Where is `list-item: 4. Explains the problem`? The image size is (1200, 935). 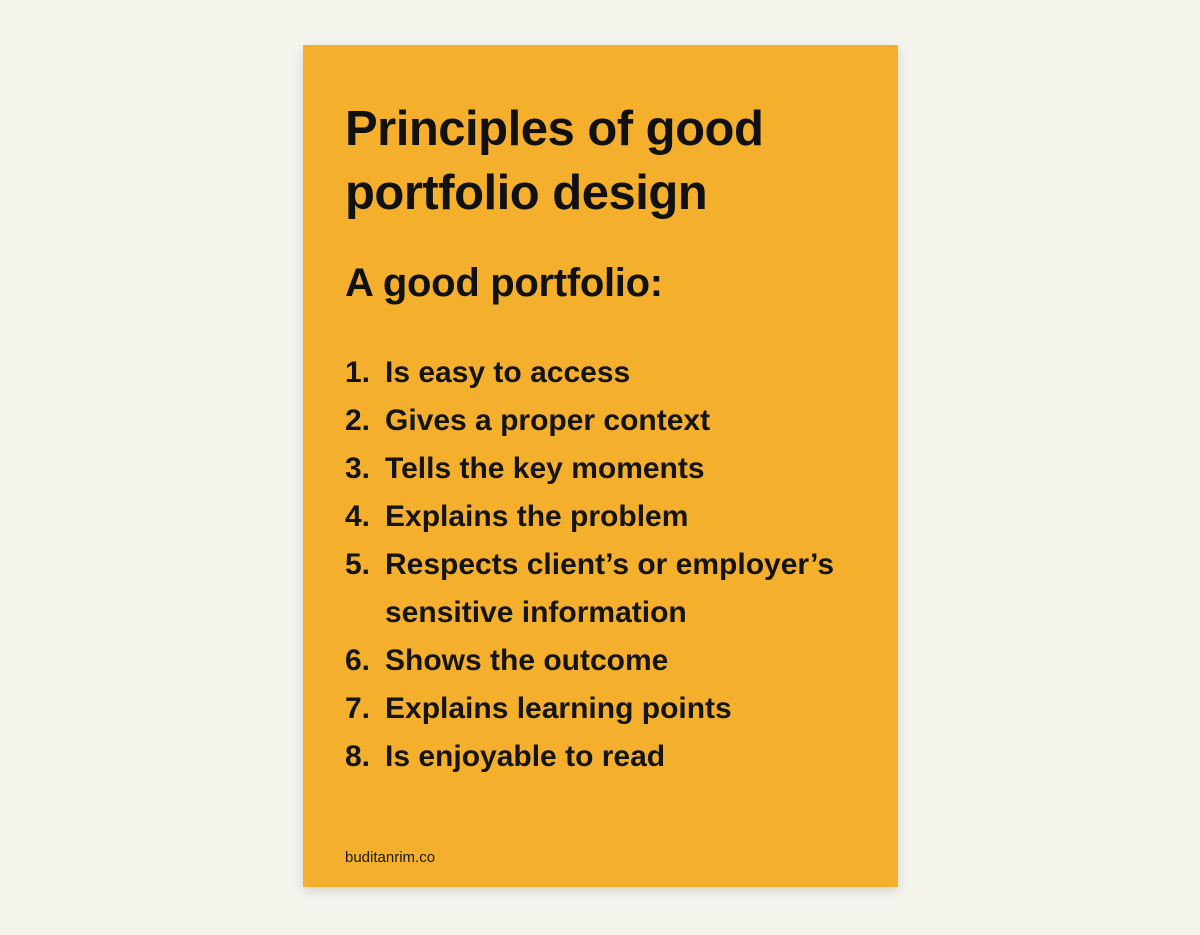
list-item: 4. Explains the problem is located at coordinates (615, 517).